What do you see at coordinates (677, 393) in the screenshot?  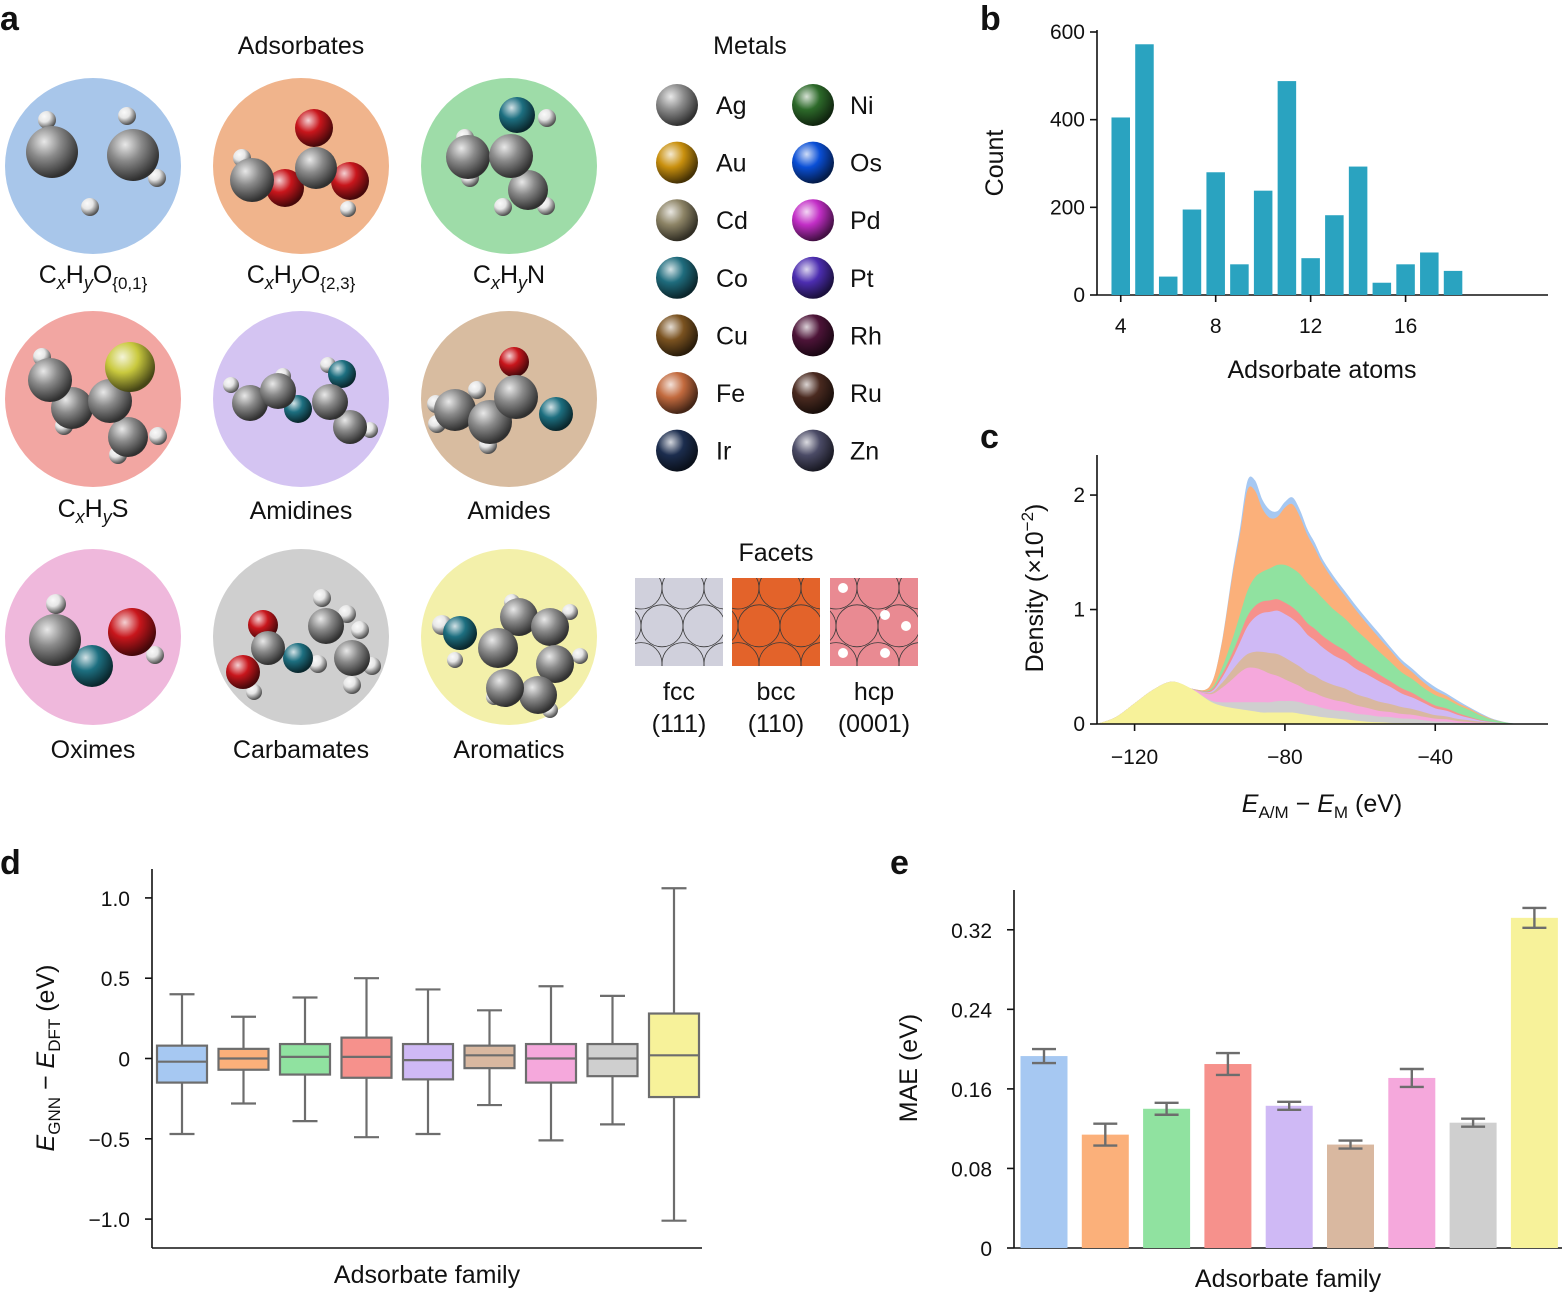 I see `metal-sphere-fe` at bounding box center [677, 393].